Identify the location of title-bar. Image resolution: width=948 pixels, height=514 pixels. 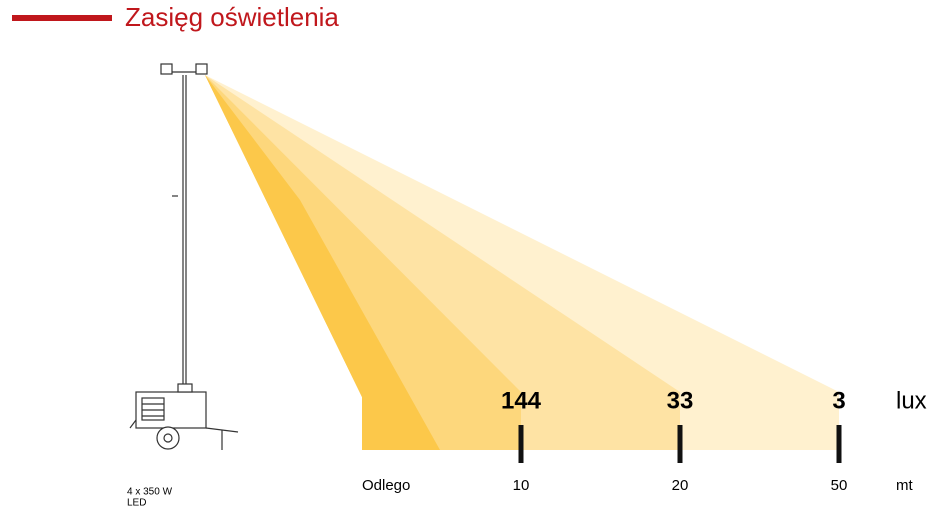
(62, 18).